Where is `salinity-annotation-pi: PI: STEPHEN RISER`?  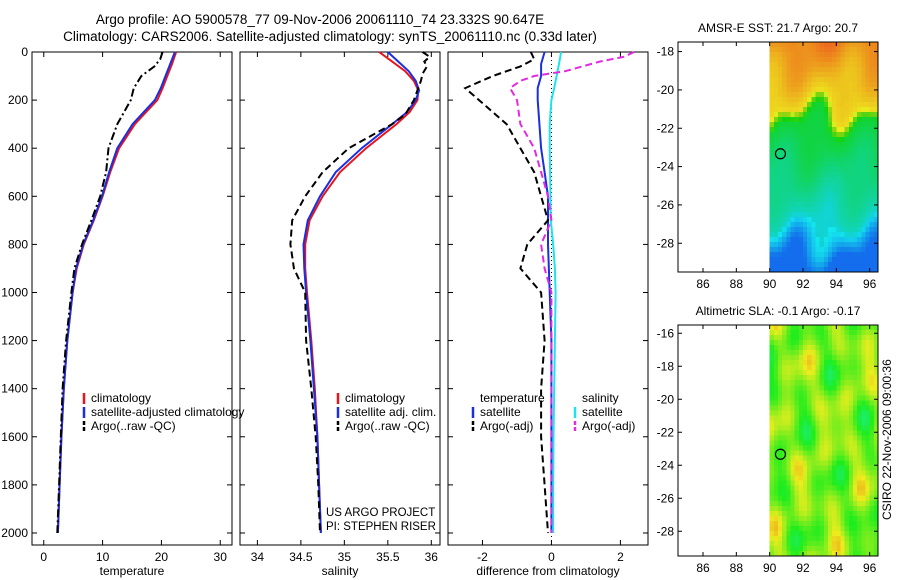 salinity-annotation-pi: PI: STEPHEN RISER is located at coordinates (381, 527).